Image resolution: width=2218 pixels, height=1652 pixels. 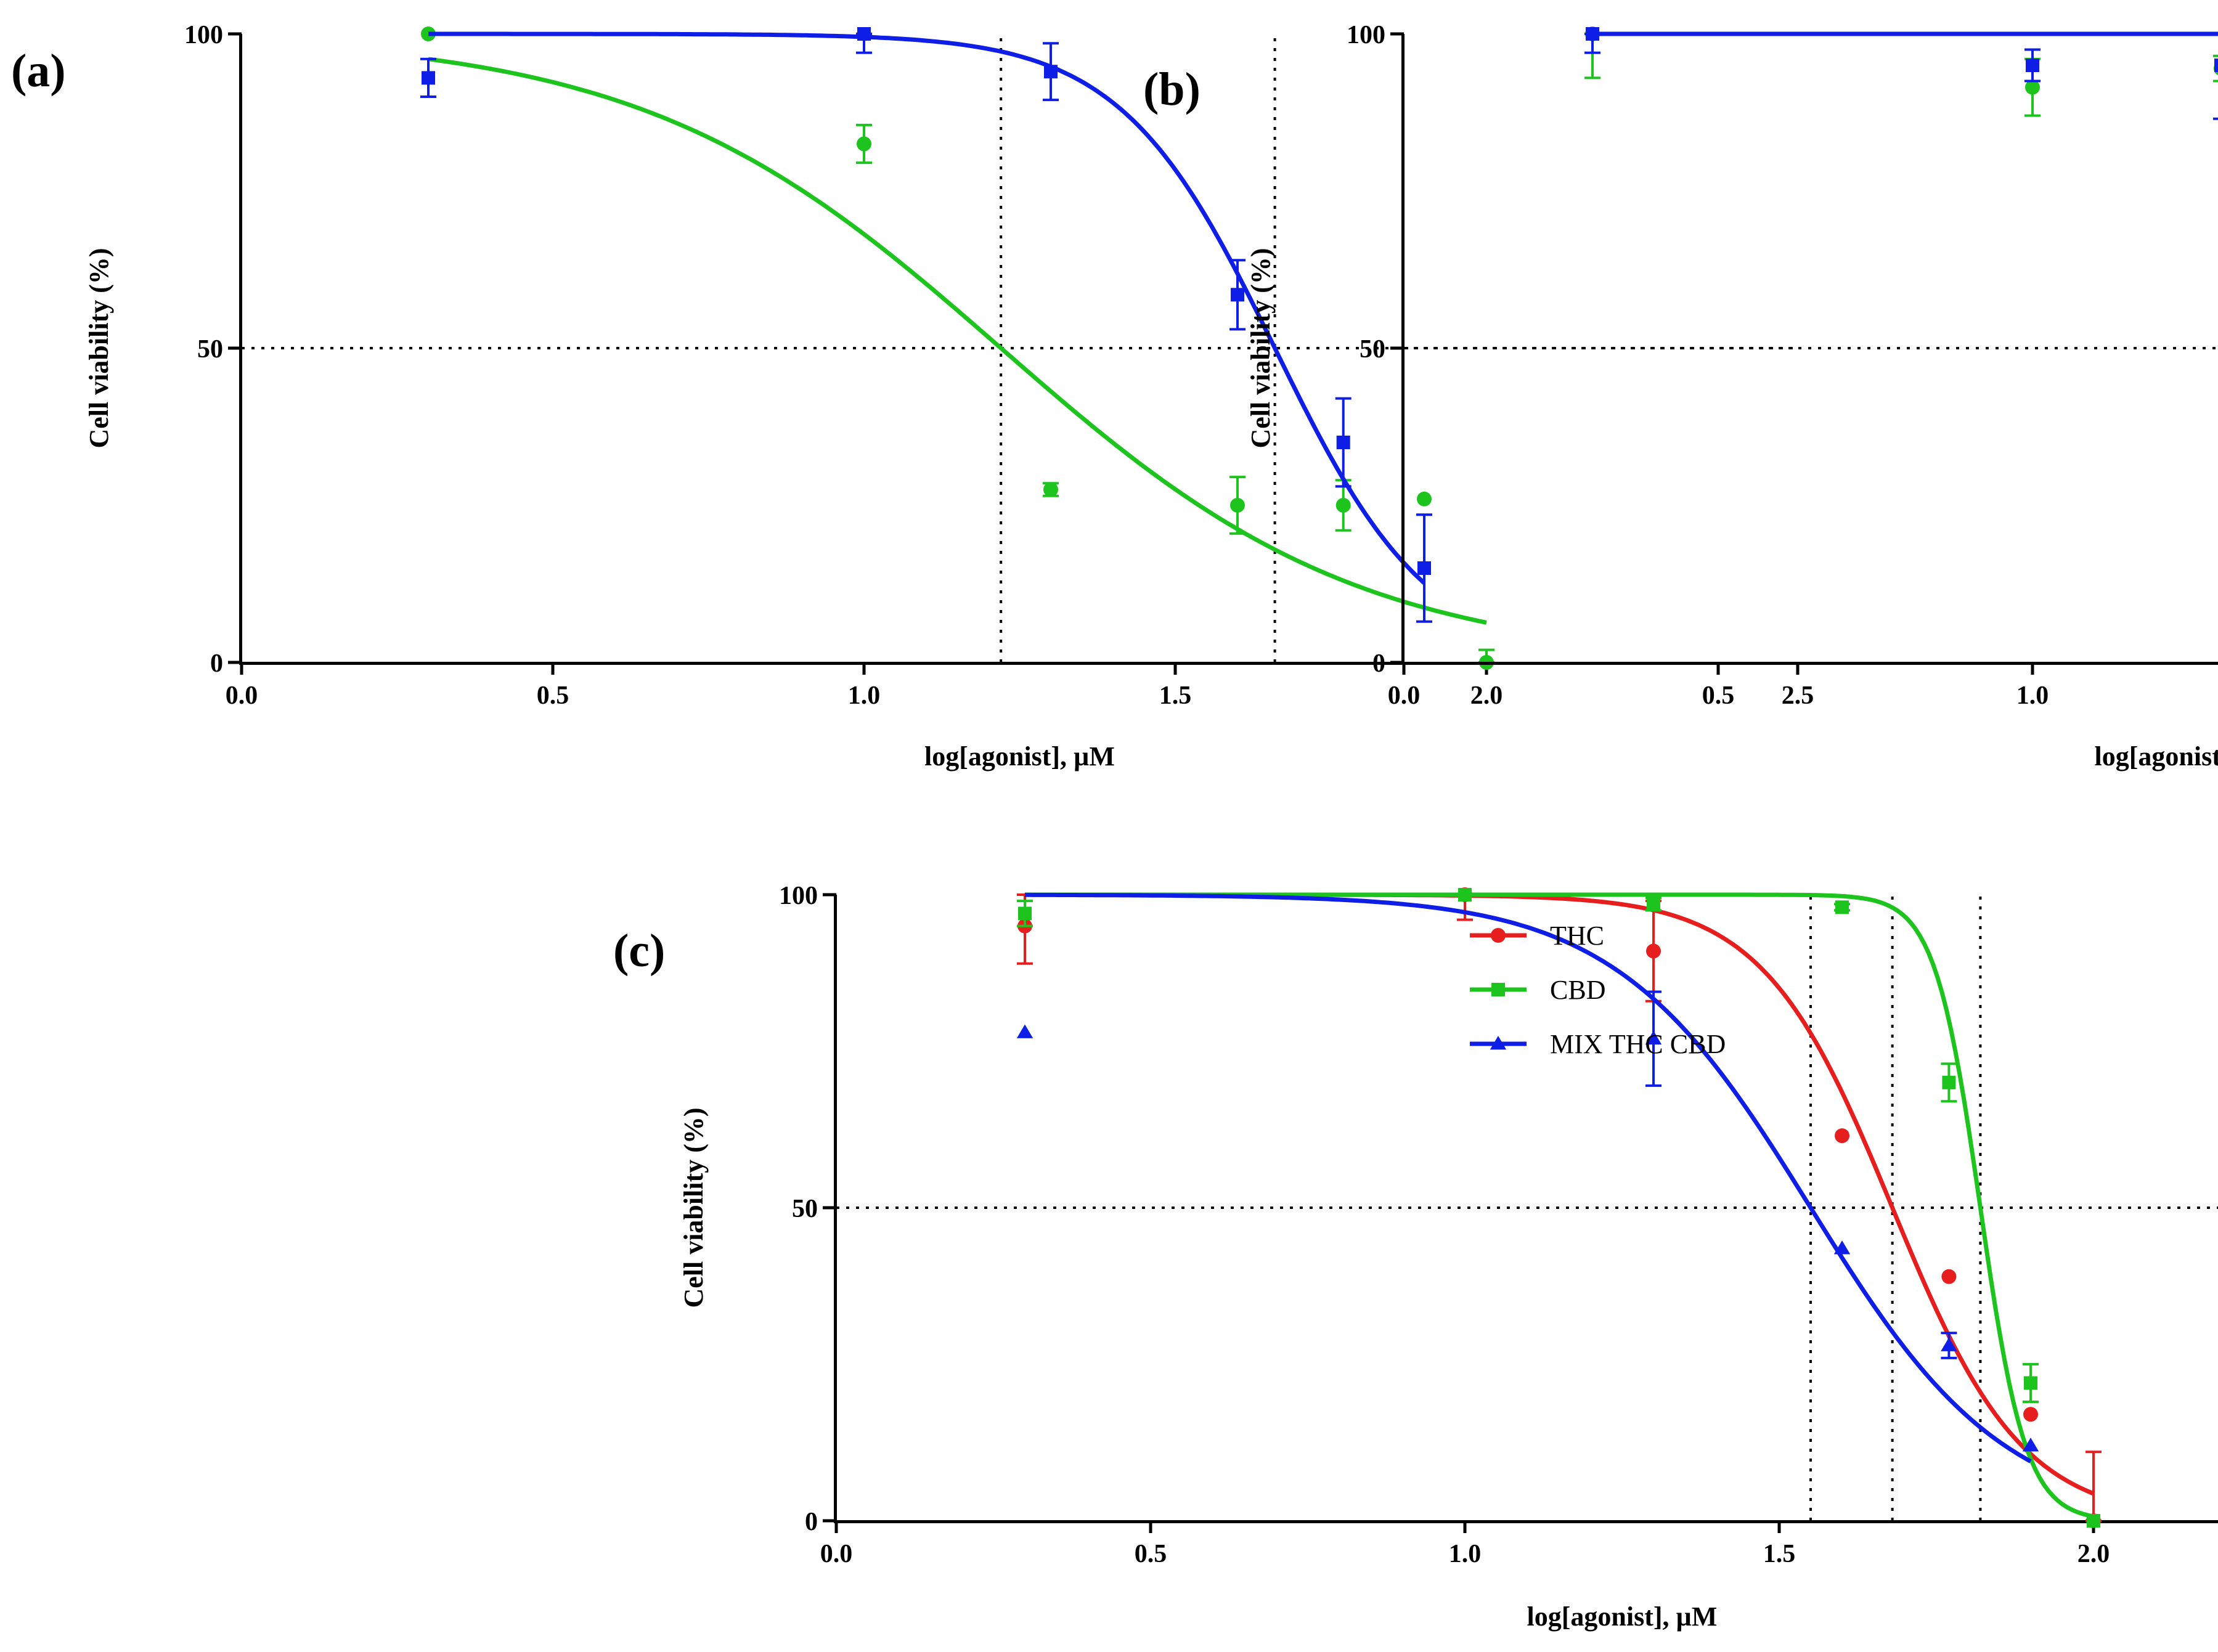 I want to click on series-green, so click(x=1901, y=71).